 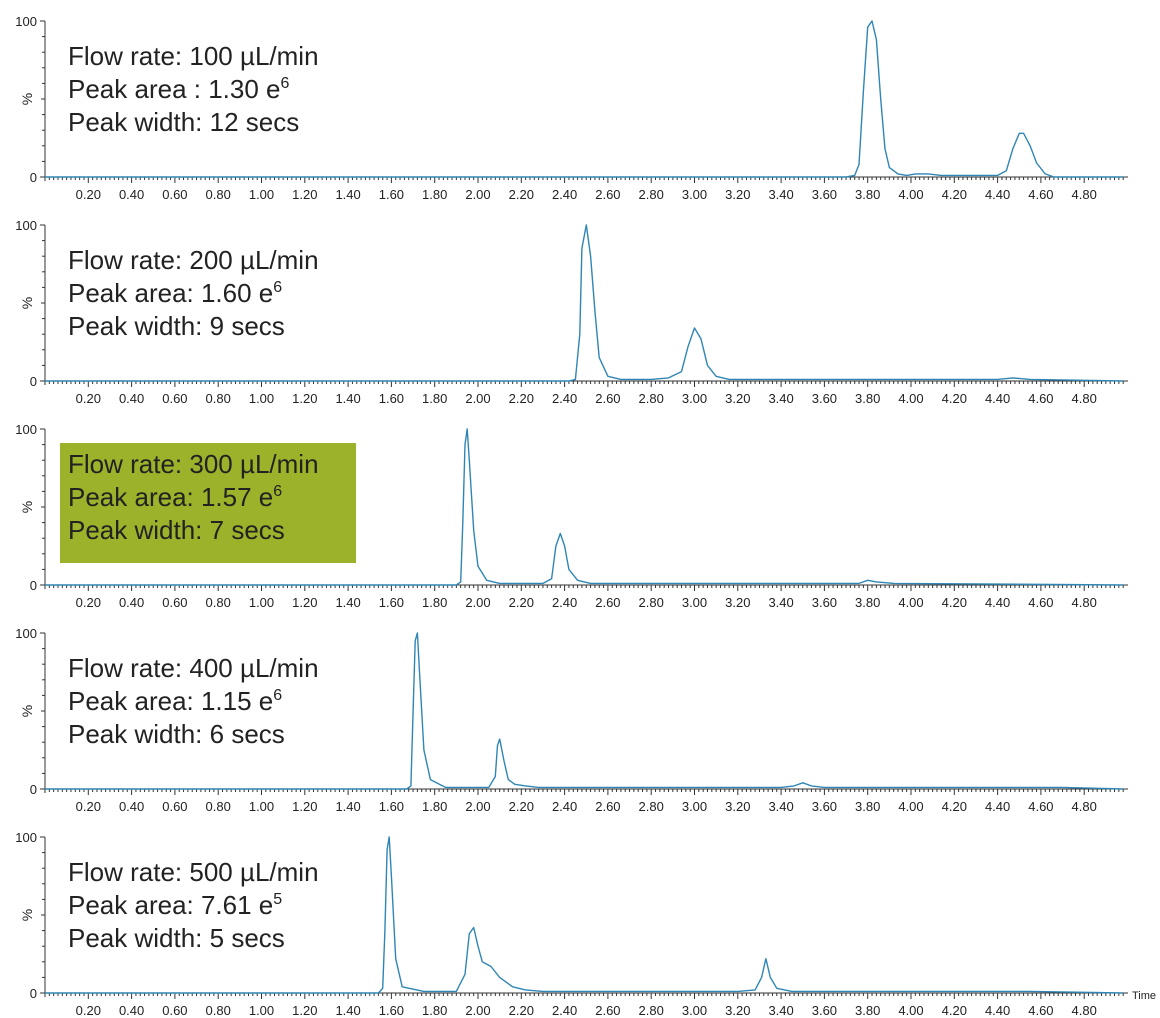 I want to click on annotation-line: Flow rate: 500 µL/min, so click(x=193, y=872).